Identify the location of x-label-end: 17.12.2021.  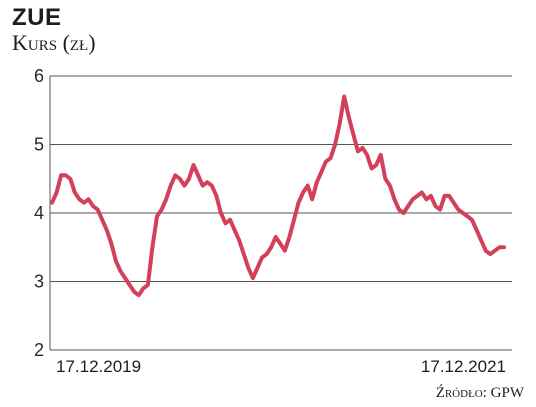
(463, 366).